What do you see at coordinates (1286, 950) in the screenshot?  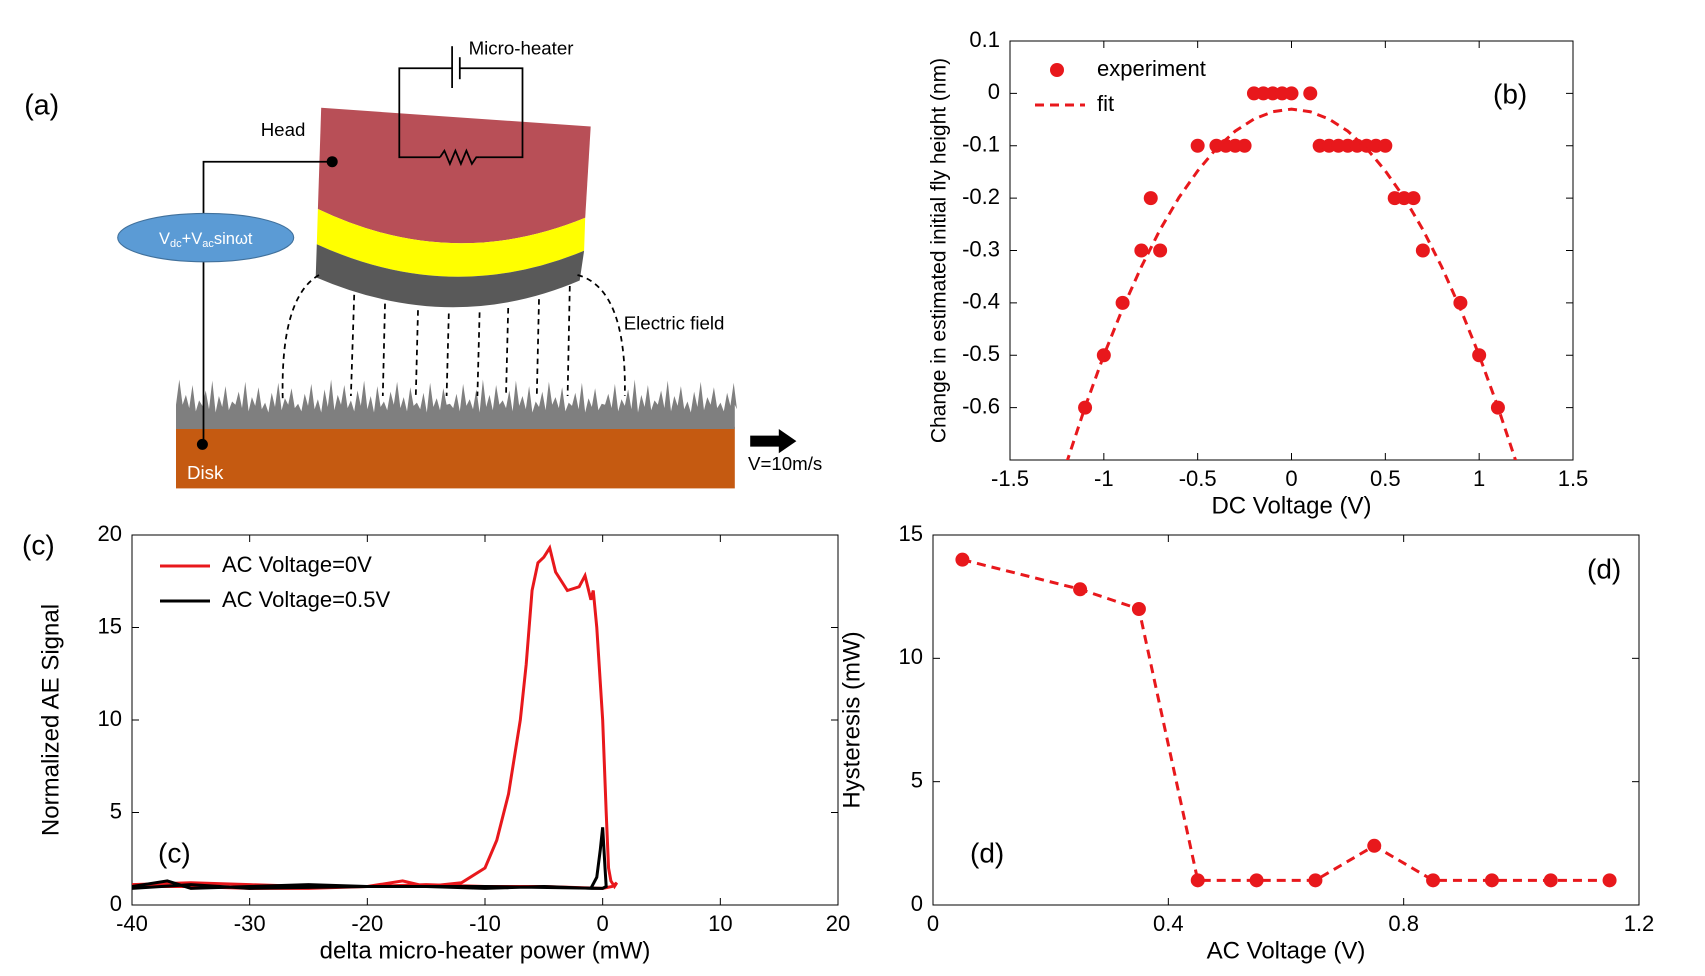 I see `x-axis-label: AC Voltage (V)` at bounding box center [1286, 950].